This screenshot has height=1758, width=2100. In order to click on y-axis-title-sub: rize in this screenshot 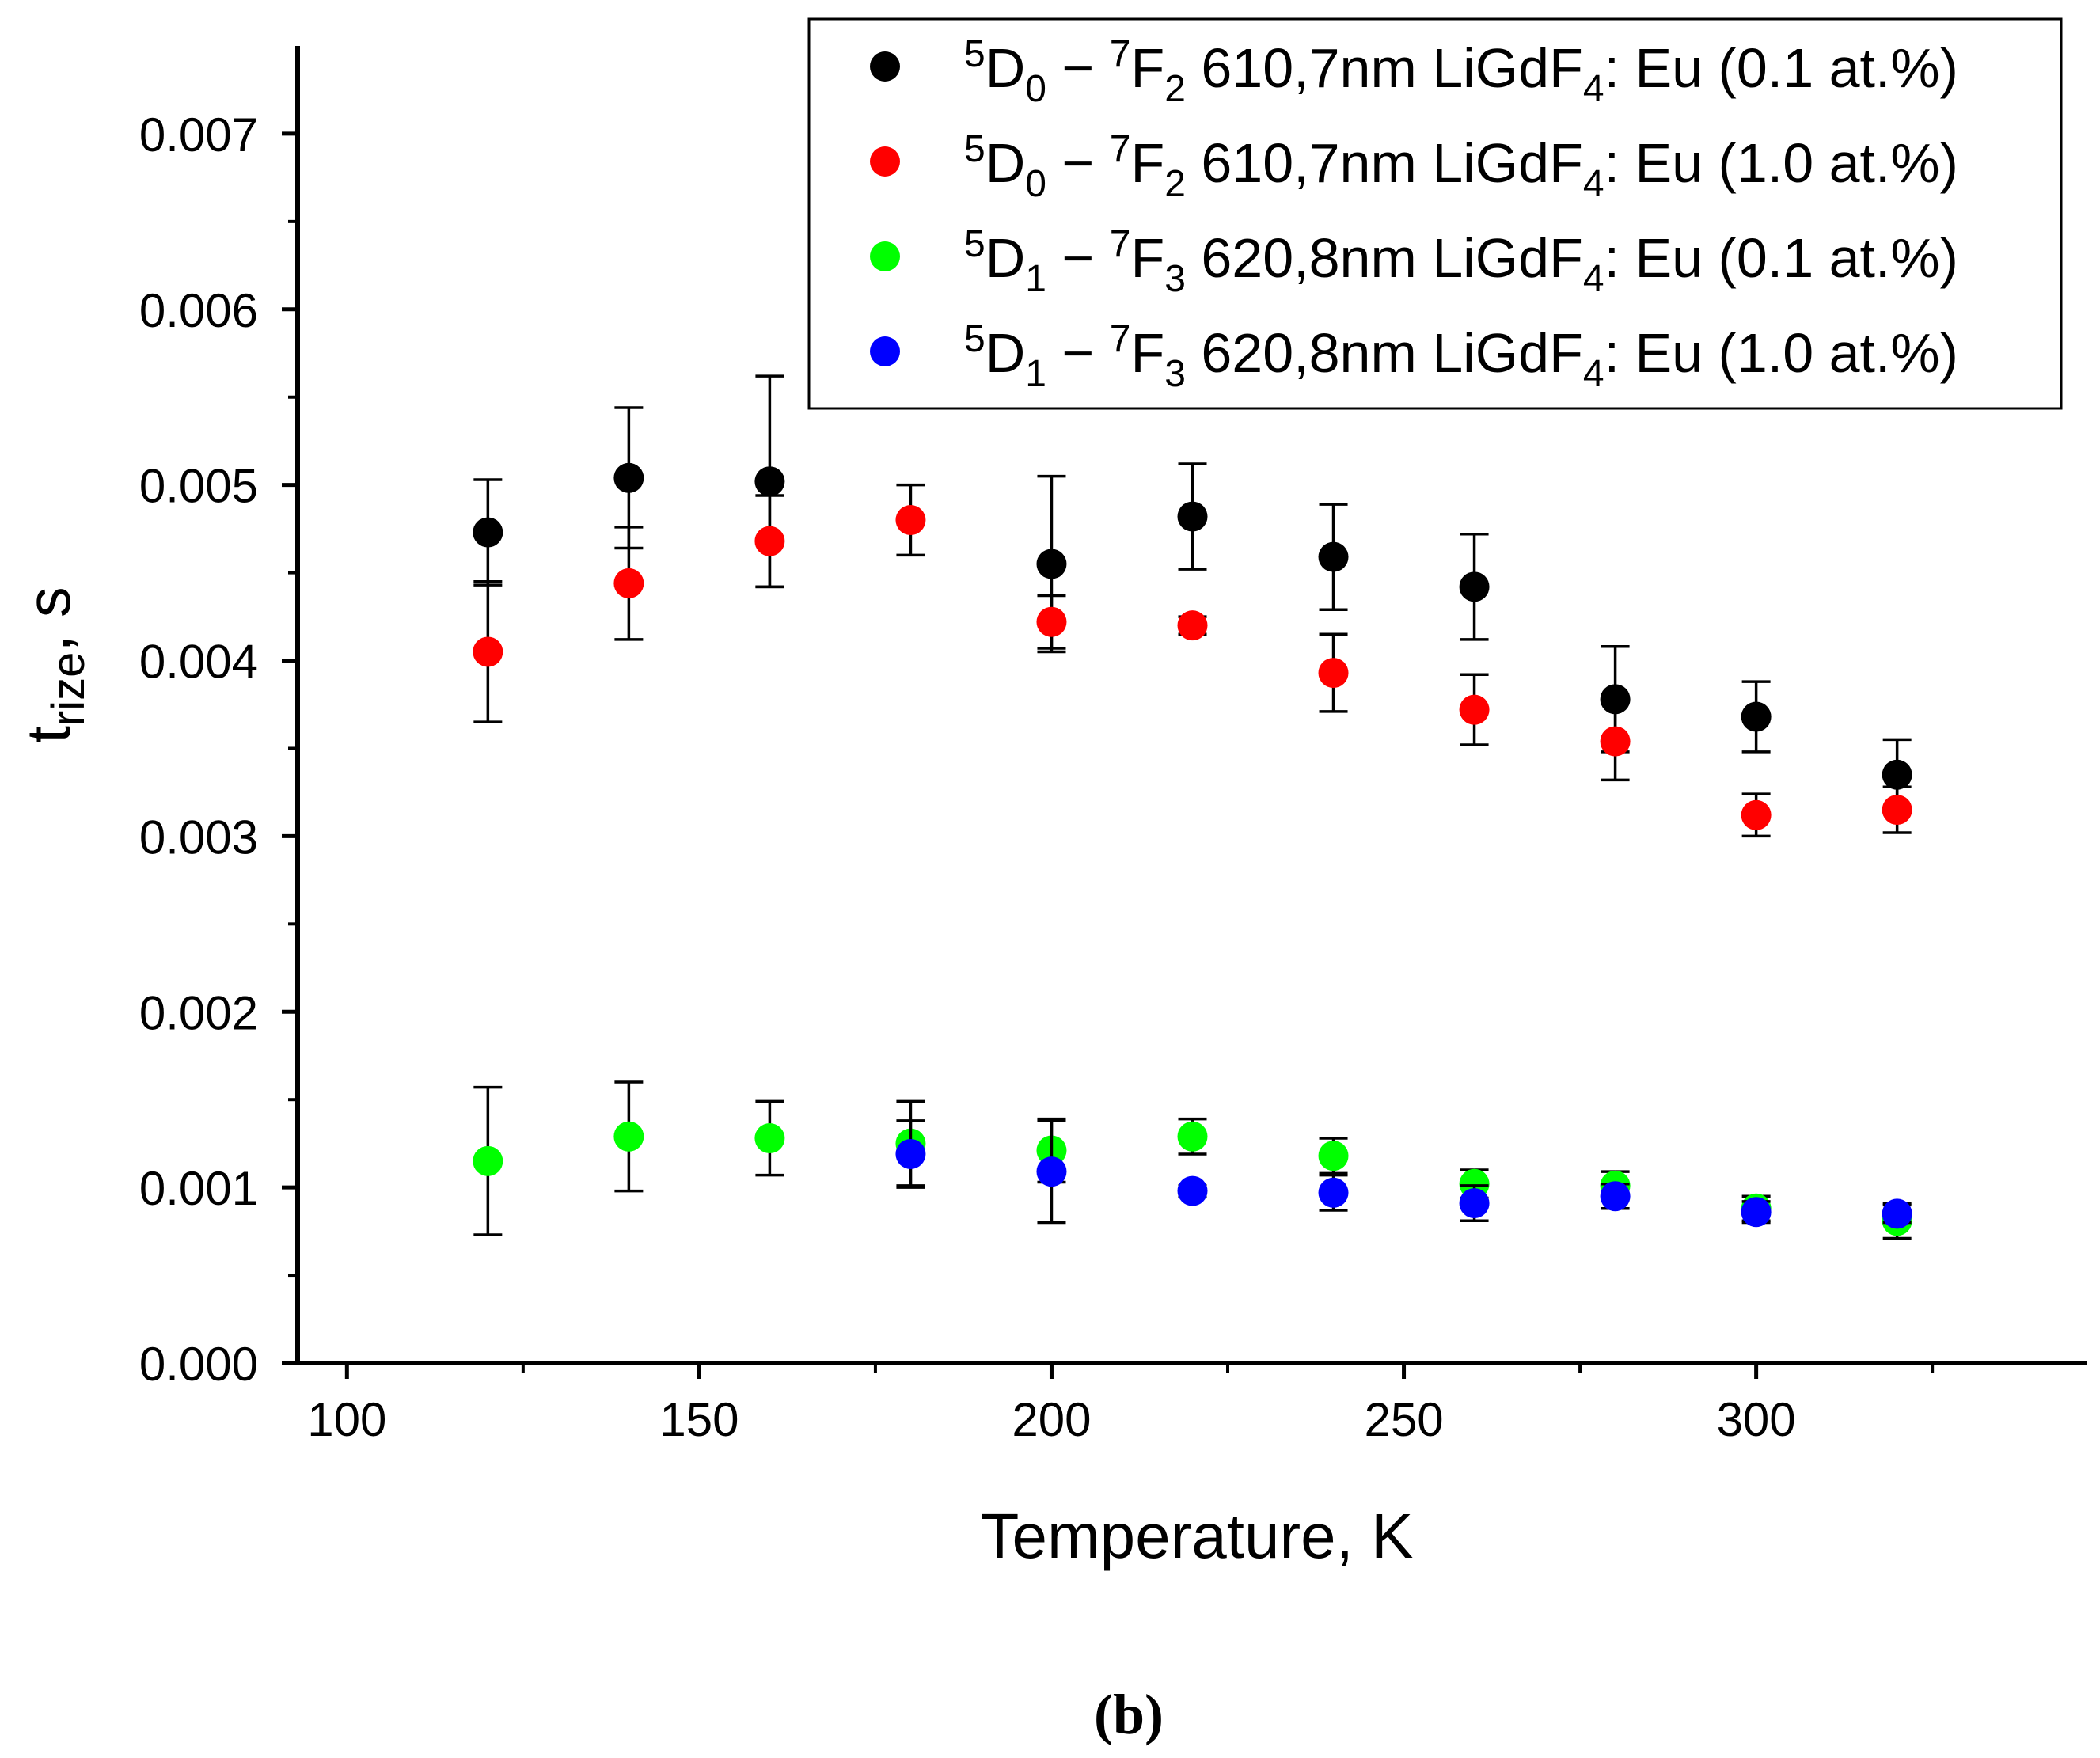, I will do `click(68, 689)`.